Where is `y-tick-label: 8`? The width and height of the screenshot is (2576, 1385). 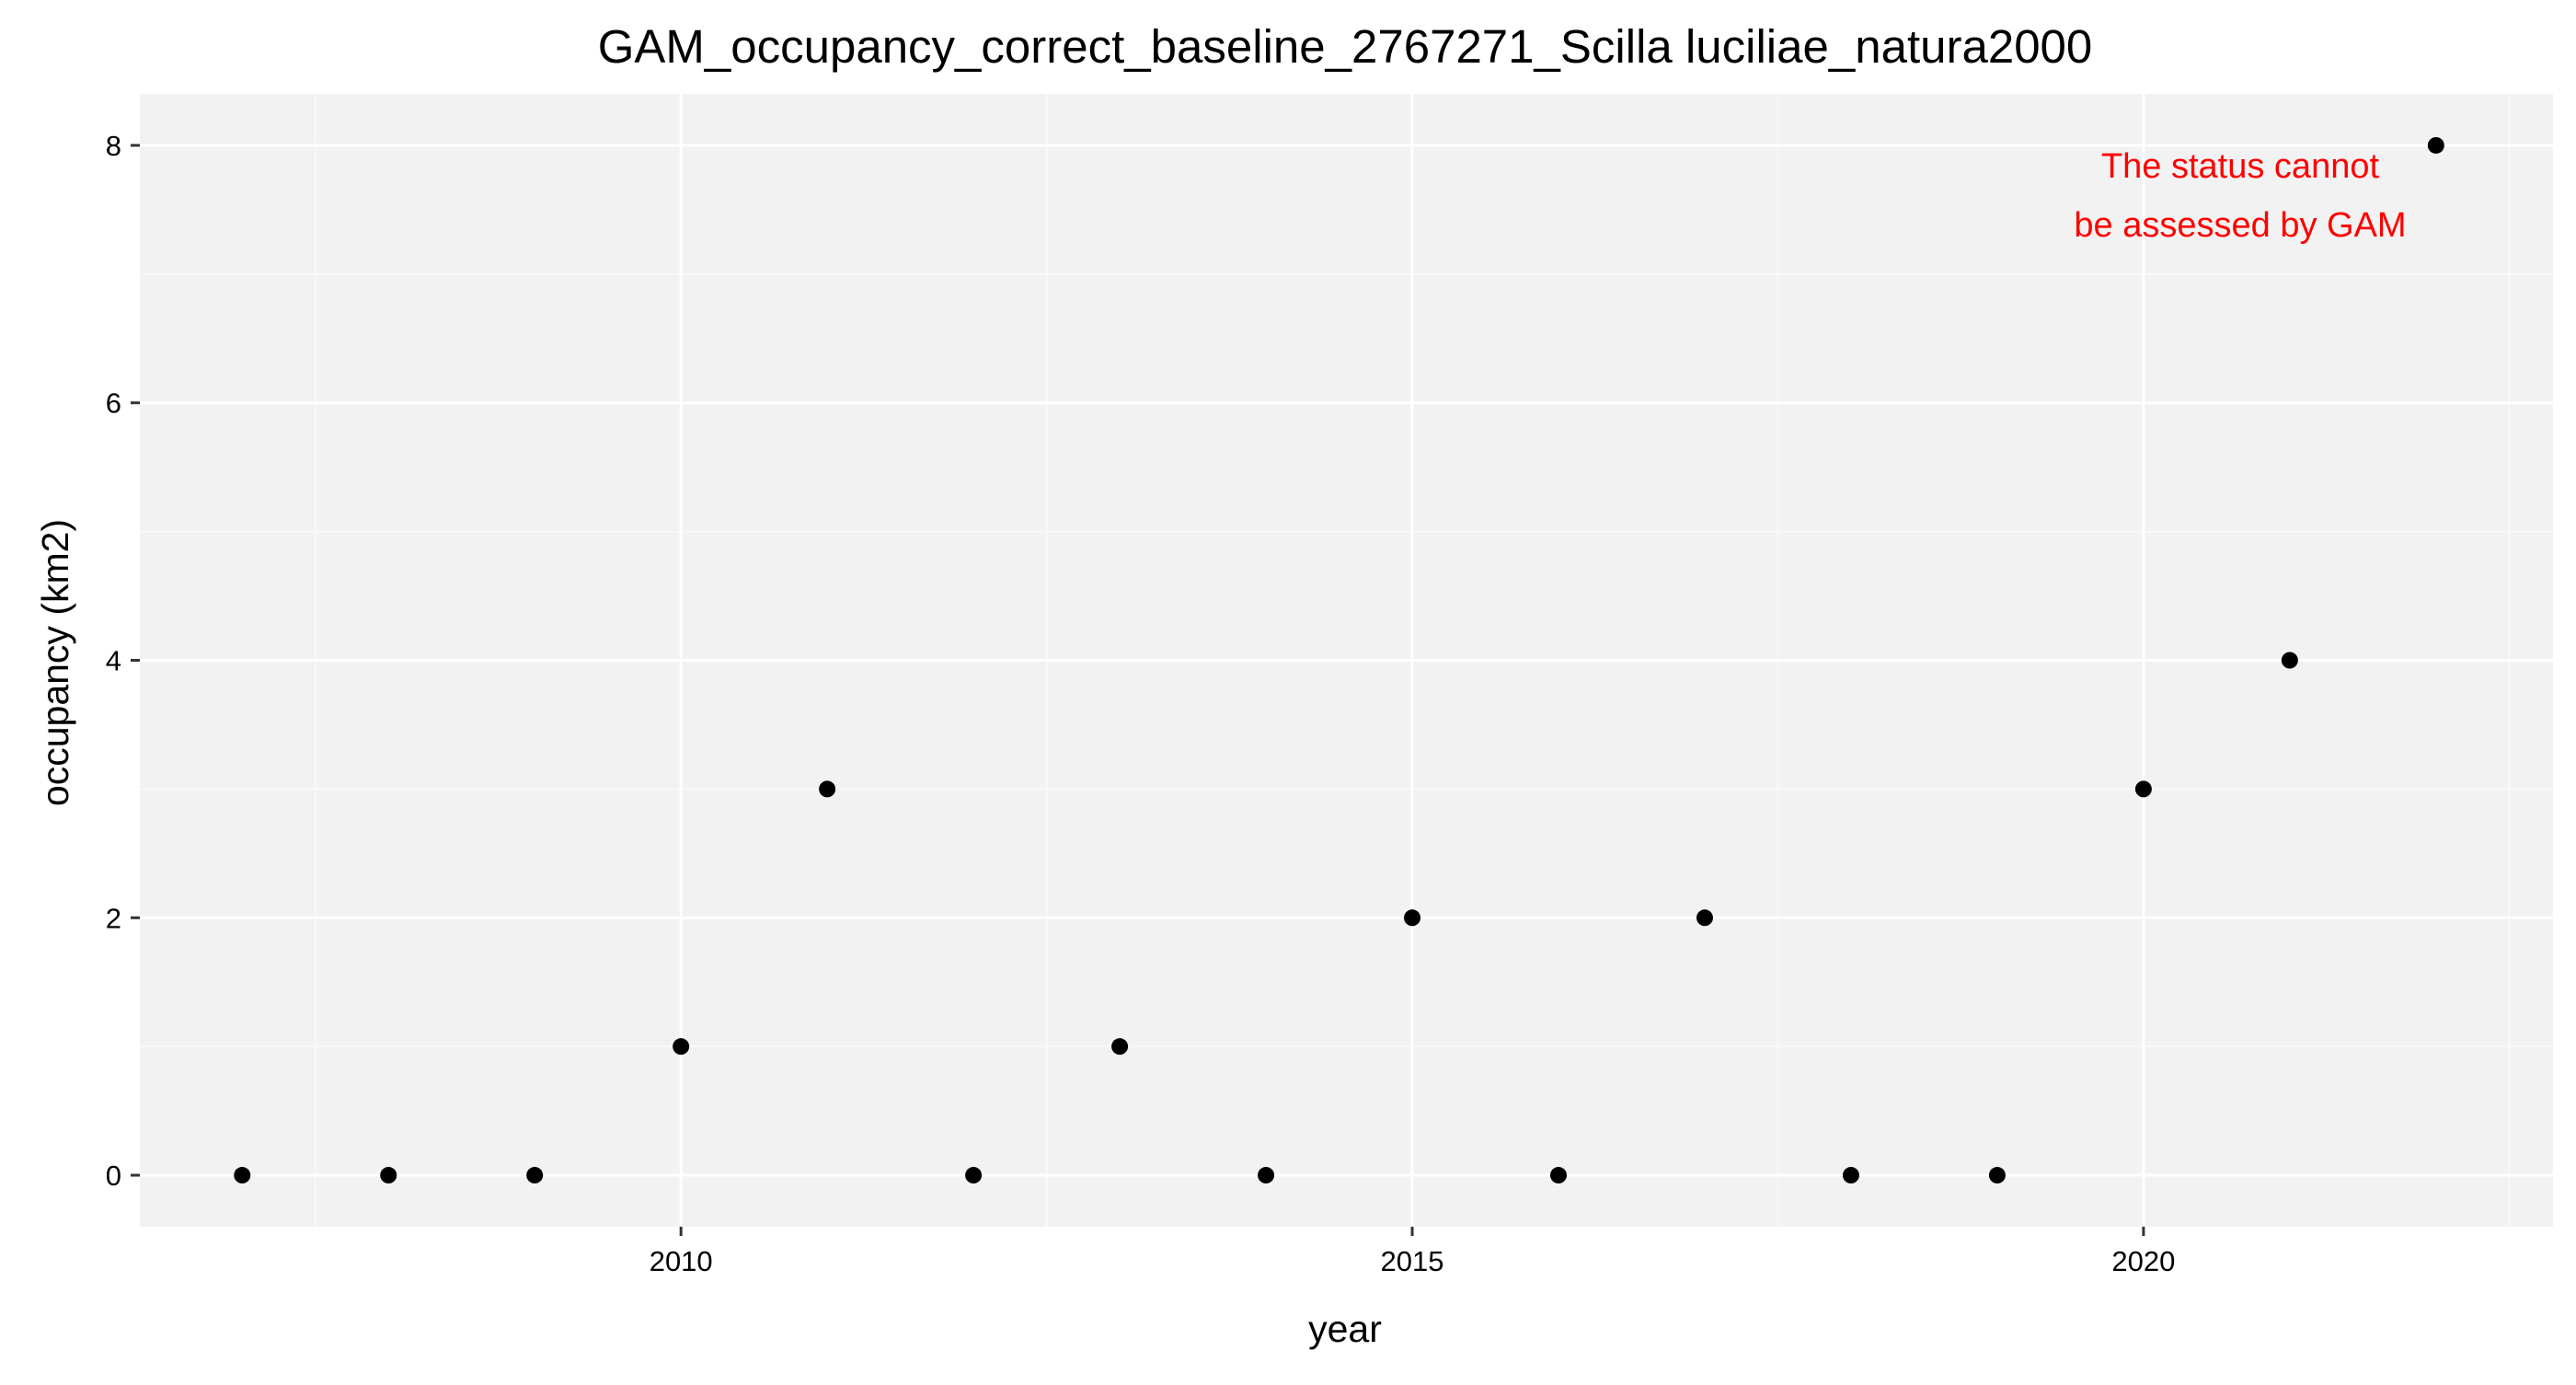 y-tick-label: 8 is located at coordinates (113, 146).